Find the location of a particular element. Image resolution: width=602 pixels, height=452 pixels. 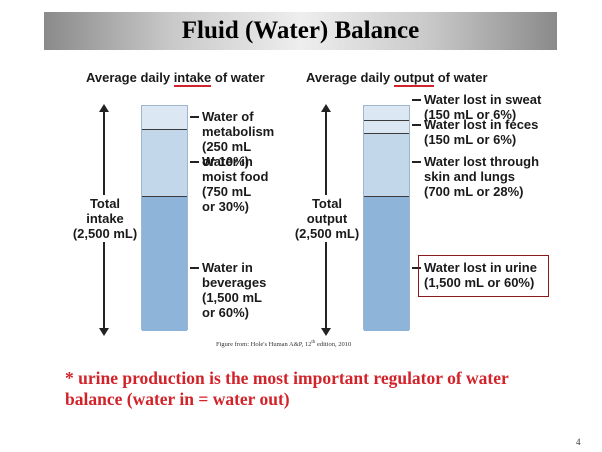

page-number: 4 is located at coordinates (578, 442).